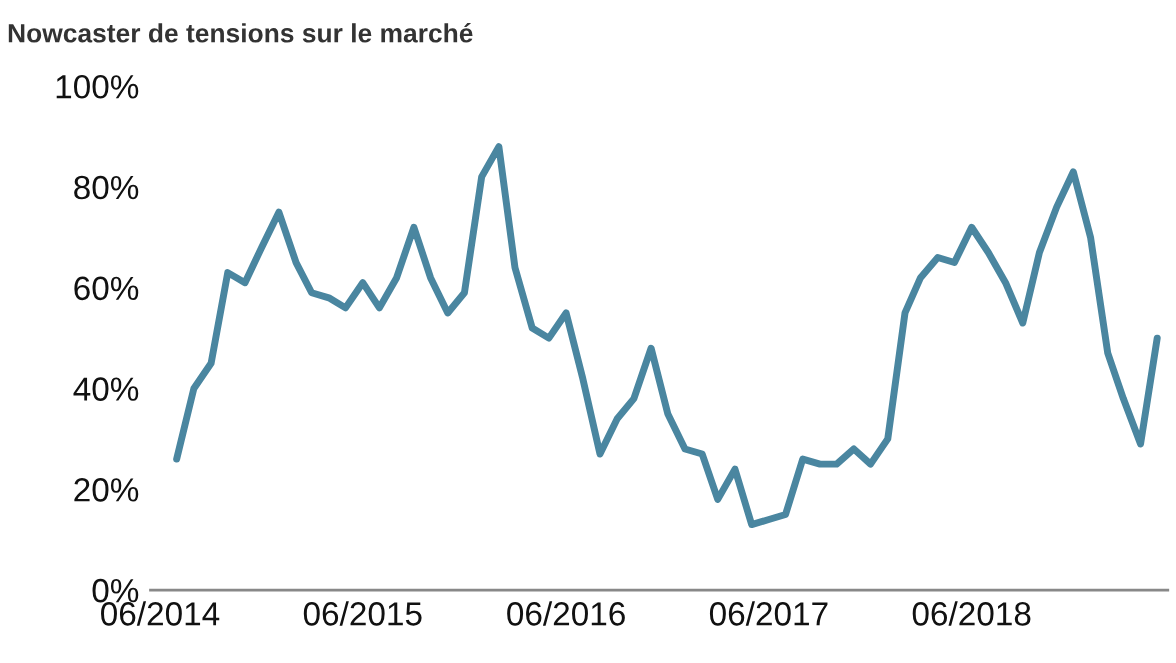 Image resolution: width=1176 pixels, height=663 pixels. Describe the element at coordinates (106, 490) in the screenshot. I see `y-tick-label: 20%` at that location.